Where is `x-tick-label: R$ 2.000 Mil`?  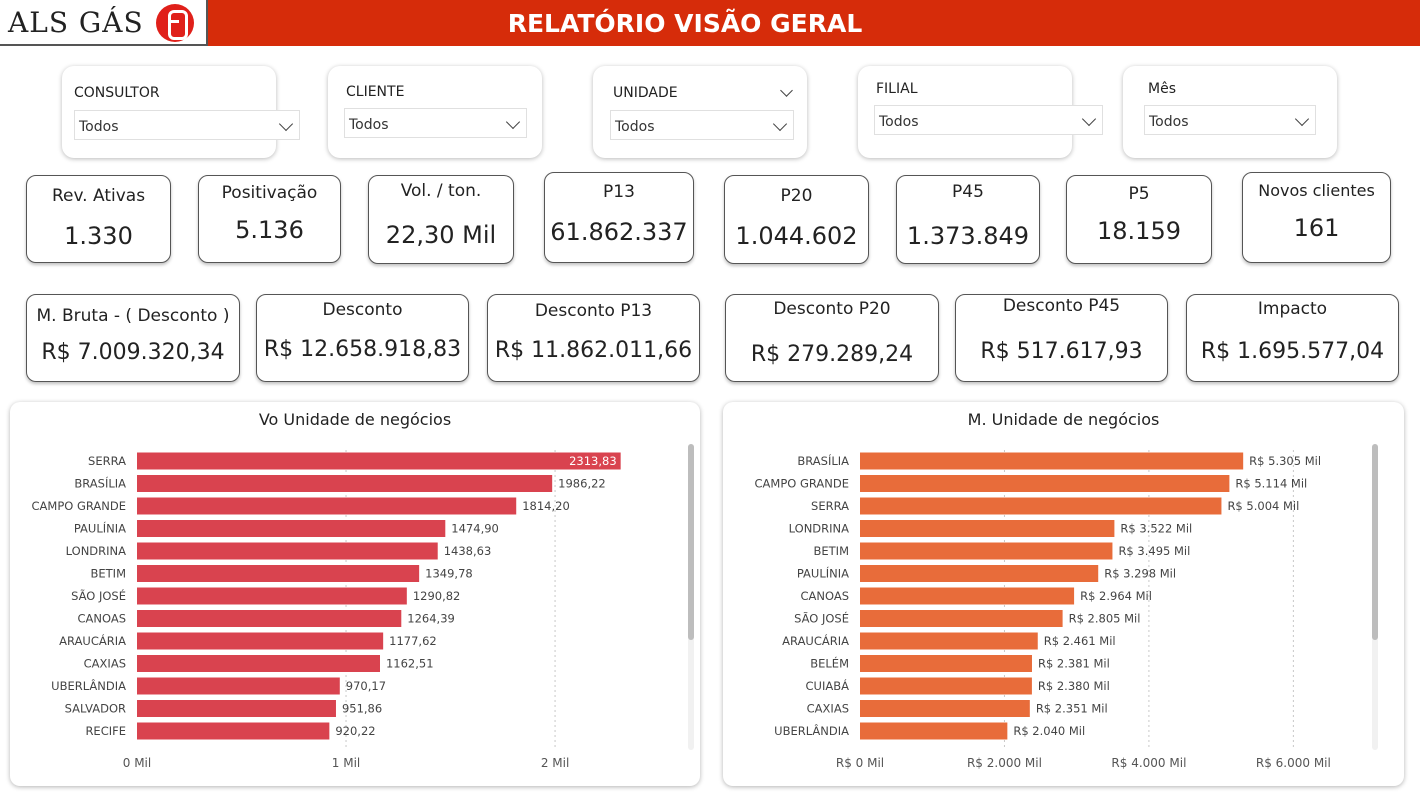 x-tick-label: R$ 2.000 Mil is located at coordinates (1004, 763).